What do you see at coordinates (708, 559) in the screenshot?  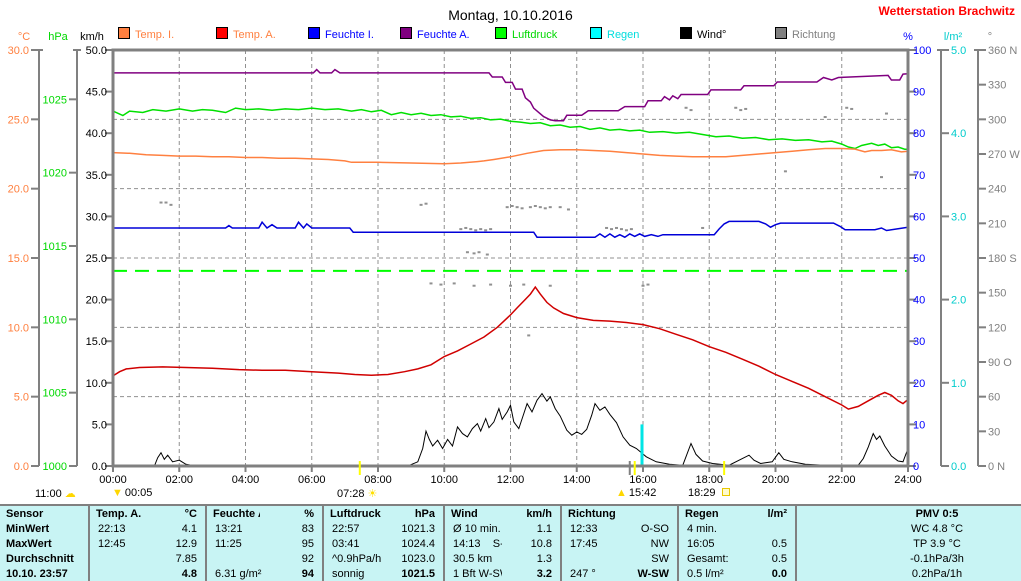 I see `table-cell-label: Gesamt:` at bounding box center [708, 559].